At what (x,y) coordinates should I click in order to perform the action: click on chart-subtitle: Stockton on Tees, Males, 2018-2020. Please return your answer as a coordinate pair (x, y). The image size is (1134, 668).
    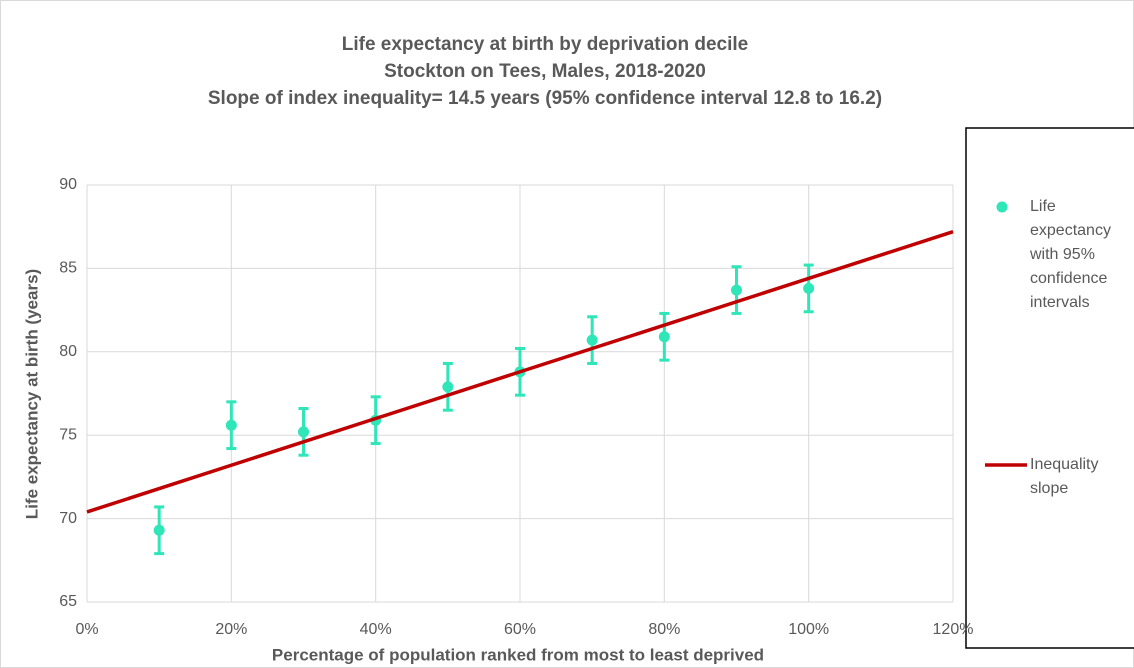
    Looking at the image, I should click on (545, 71).